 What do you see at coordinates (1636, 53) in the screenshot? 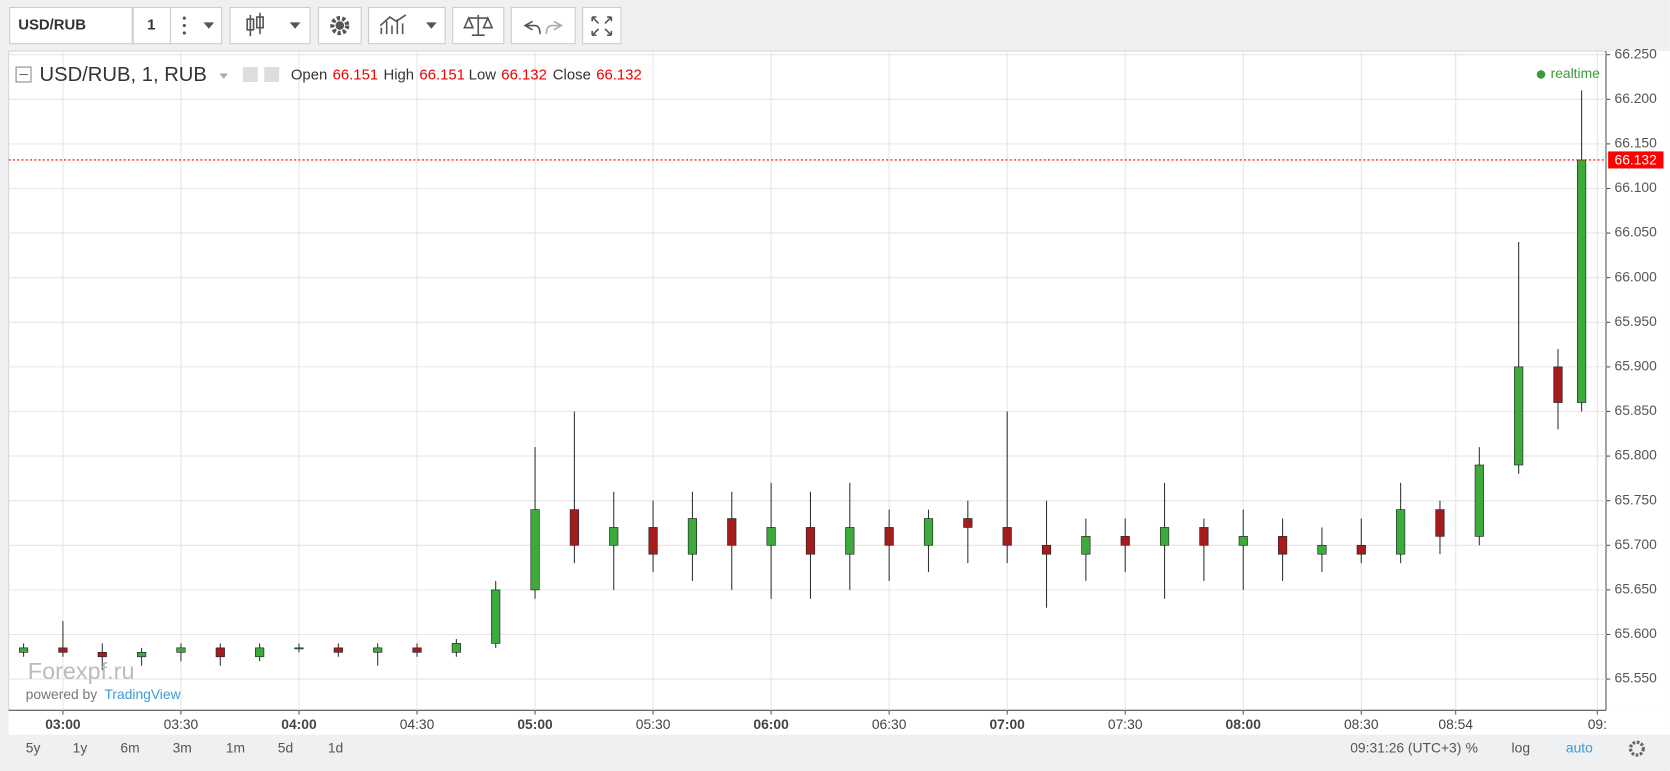
I see `y-tick-label: 66.250` at bounding box center [1636, 53].